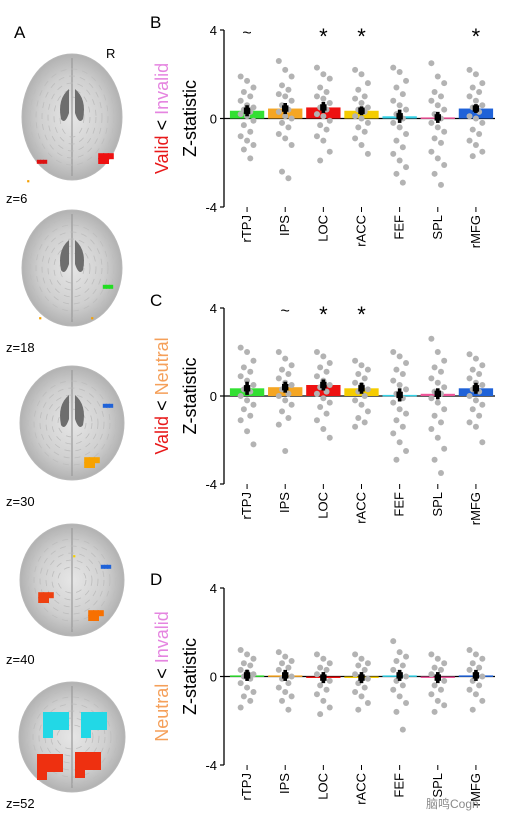 Image resolution: width=507 pixels, height=827 pixels. I want to click on x-tick-label: LOC, so click(322, 786).